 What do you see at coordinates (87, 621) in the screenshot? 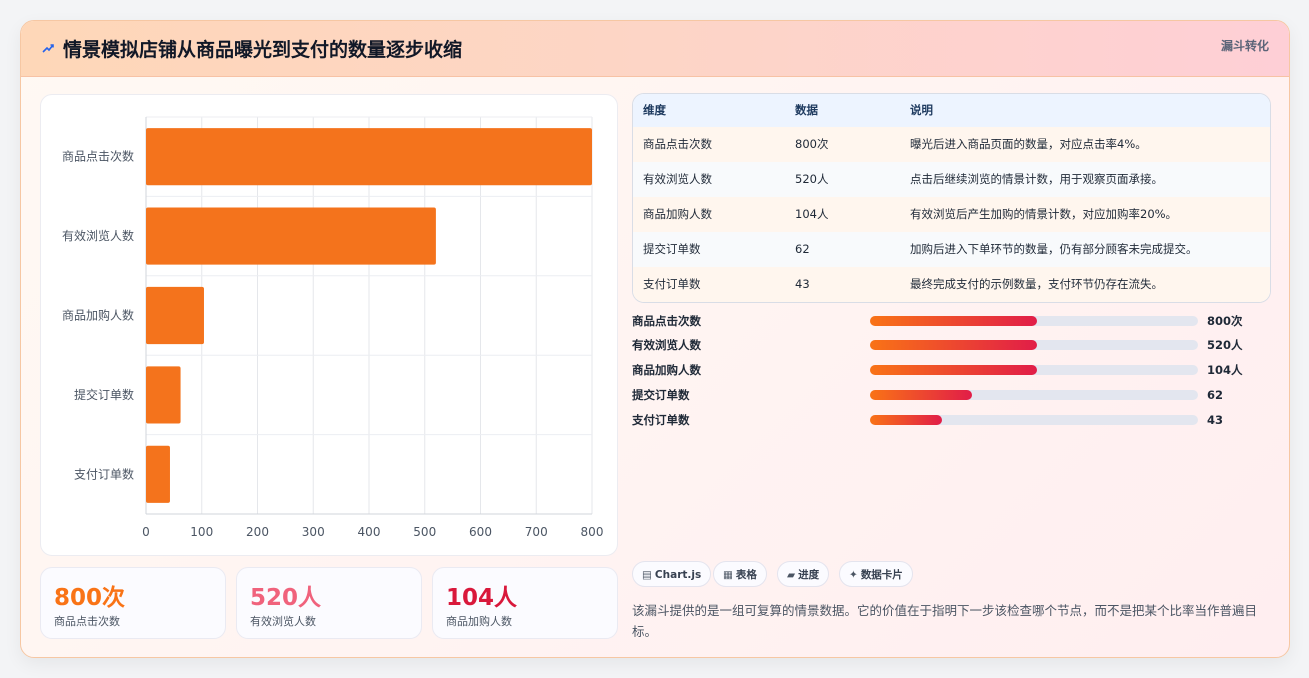
I see `stat-label: 商品点击次数` at bounding box center [87, 621].